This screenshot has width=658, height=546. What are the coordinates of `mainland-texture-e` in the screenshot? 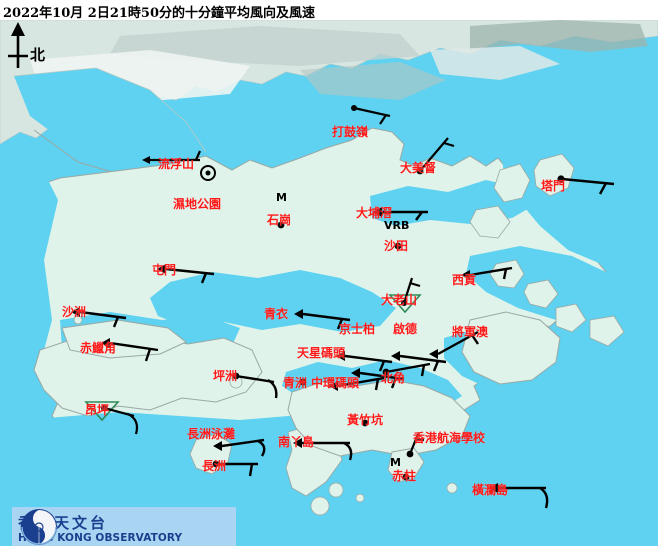 It's located at (495, 63).